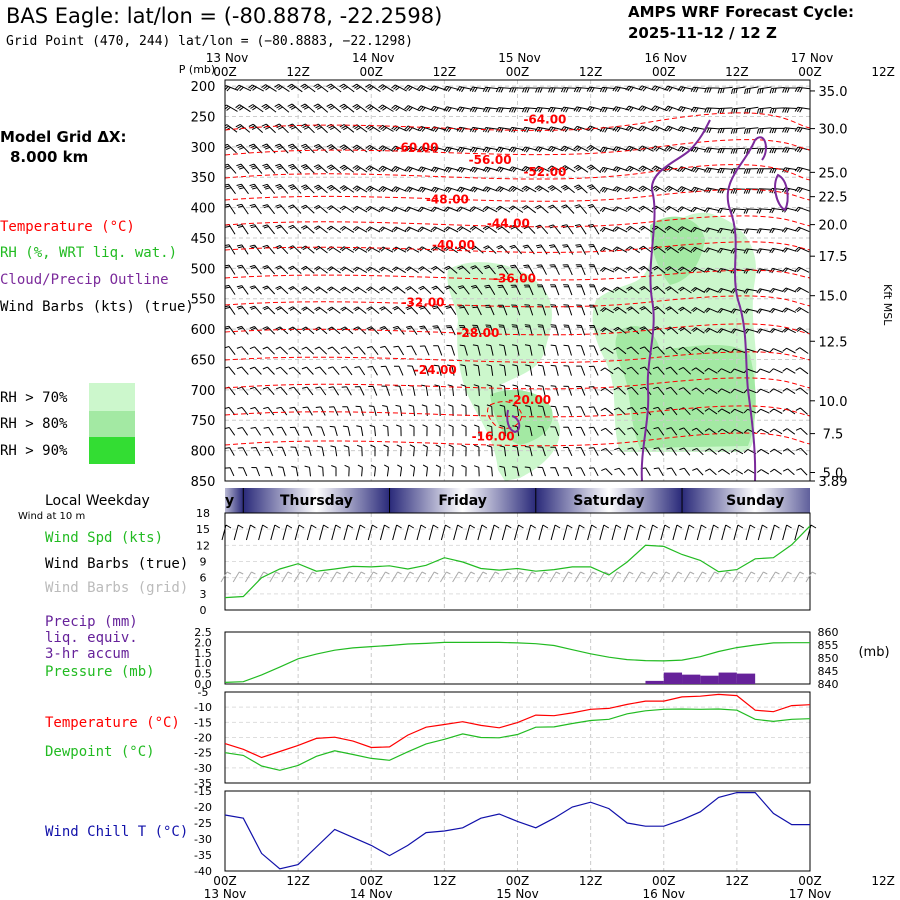 Image resolution: width=900 pixels, height=900 pixels. Describe the element at coordinates (225, 893) in the screenshot. I see `bottom-day-label: 13 Nov` at that location.